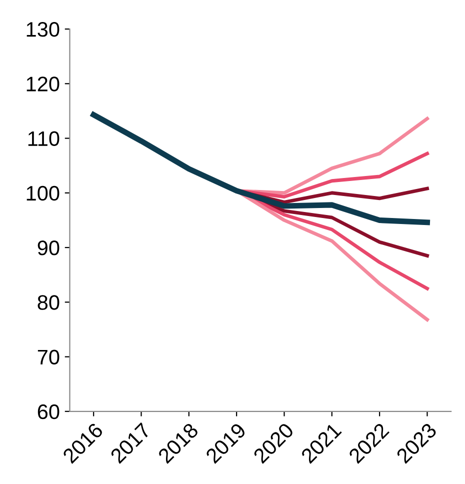  Describe the element at coordinates (49, 302) in the screenshot. I see `y-tick-label: 80` at that location.